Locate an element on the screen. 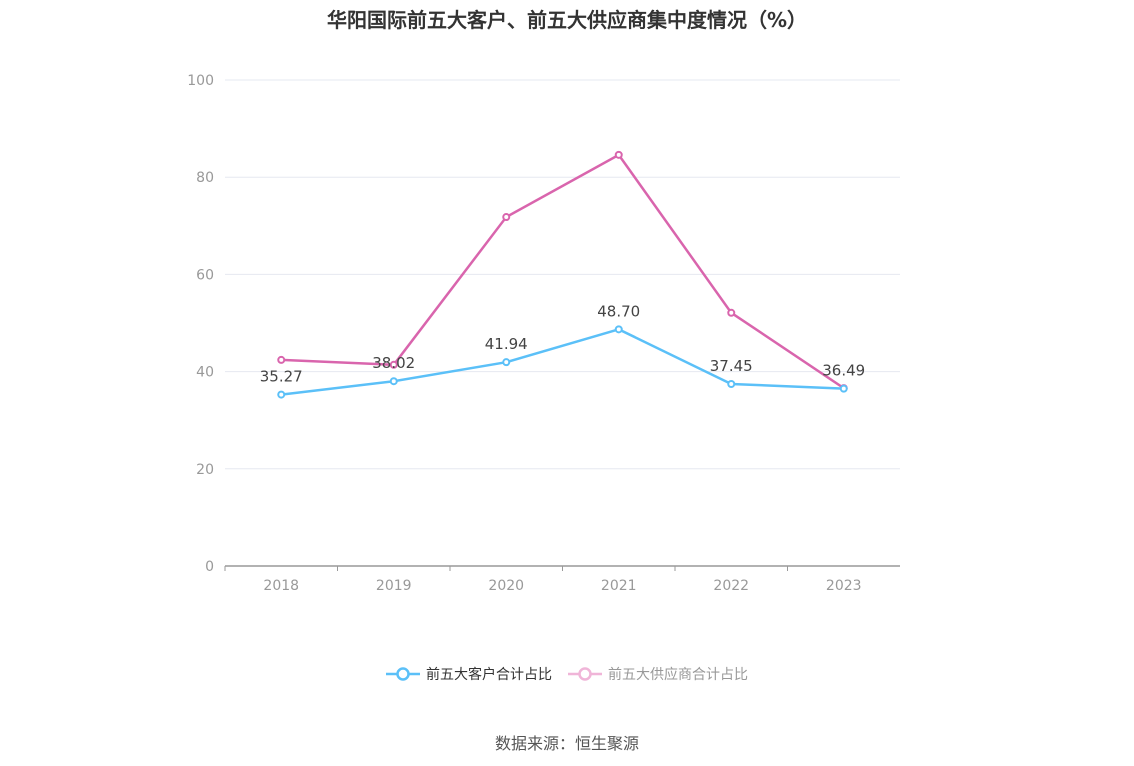 Image resolution: width=1134 pixels, height=766 pixels. legend-item-suppliers: 前五大供应商合计占比 is located at coordinates (658, 674).